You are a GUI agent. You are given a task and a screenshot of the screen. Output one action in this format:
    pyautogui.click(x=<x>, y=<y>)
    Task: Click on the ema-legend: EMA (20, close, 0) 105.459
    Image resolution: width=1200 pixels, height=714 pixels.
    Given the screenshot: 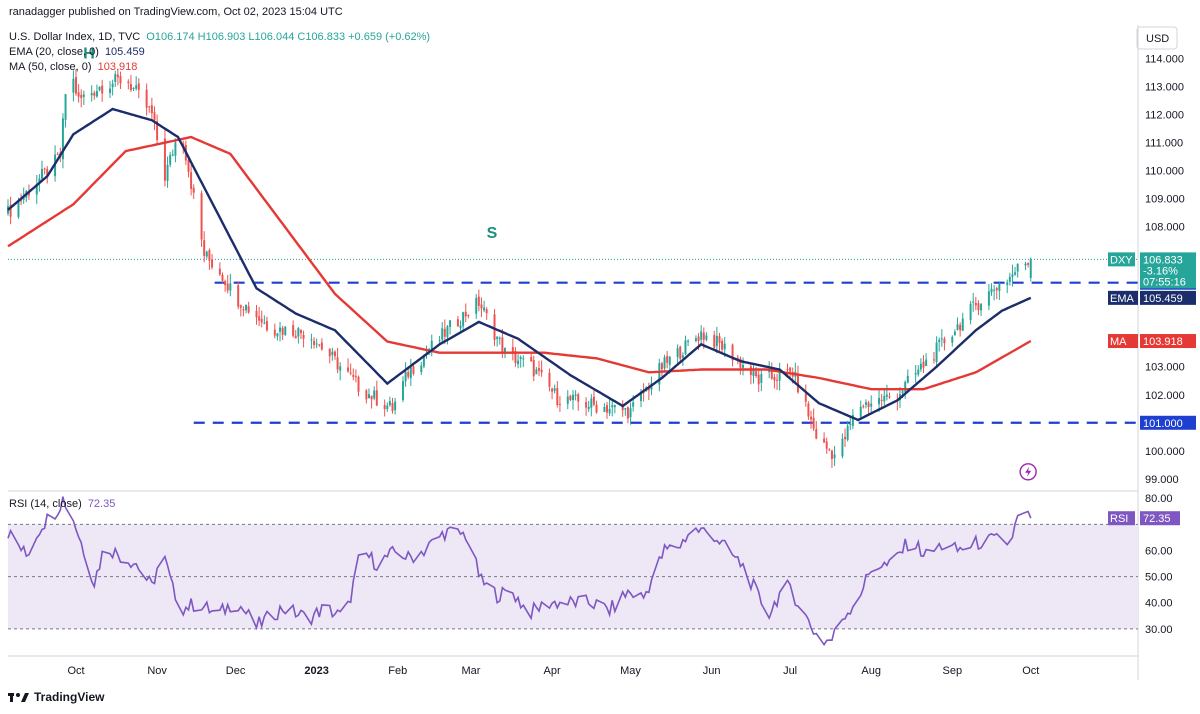 What is the action you would take?
    pyautogui.click(x=78, y=52)
    